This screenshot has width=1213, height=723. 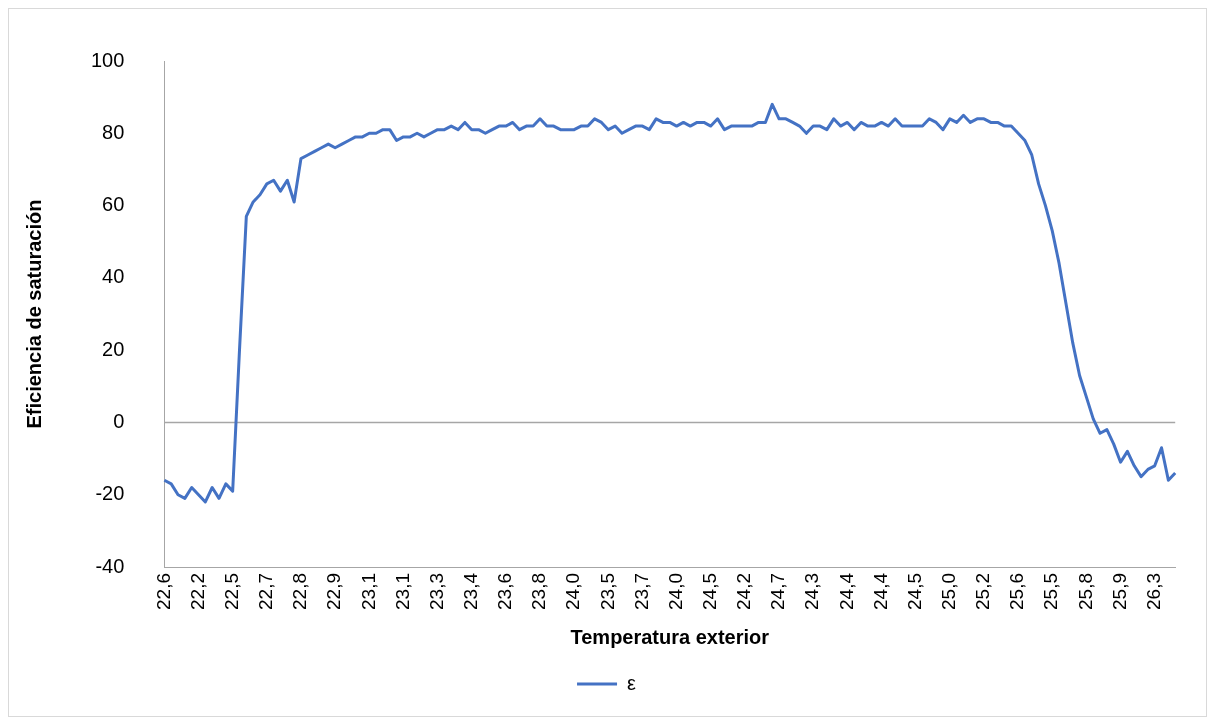 I want to click on y-tick-label: 40, so click(x=113, y=276).